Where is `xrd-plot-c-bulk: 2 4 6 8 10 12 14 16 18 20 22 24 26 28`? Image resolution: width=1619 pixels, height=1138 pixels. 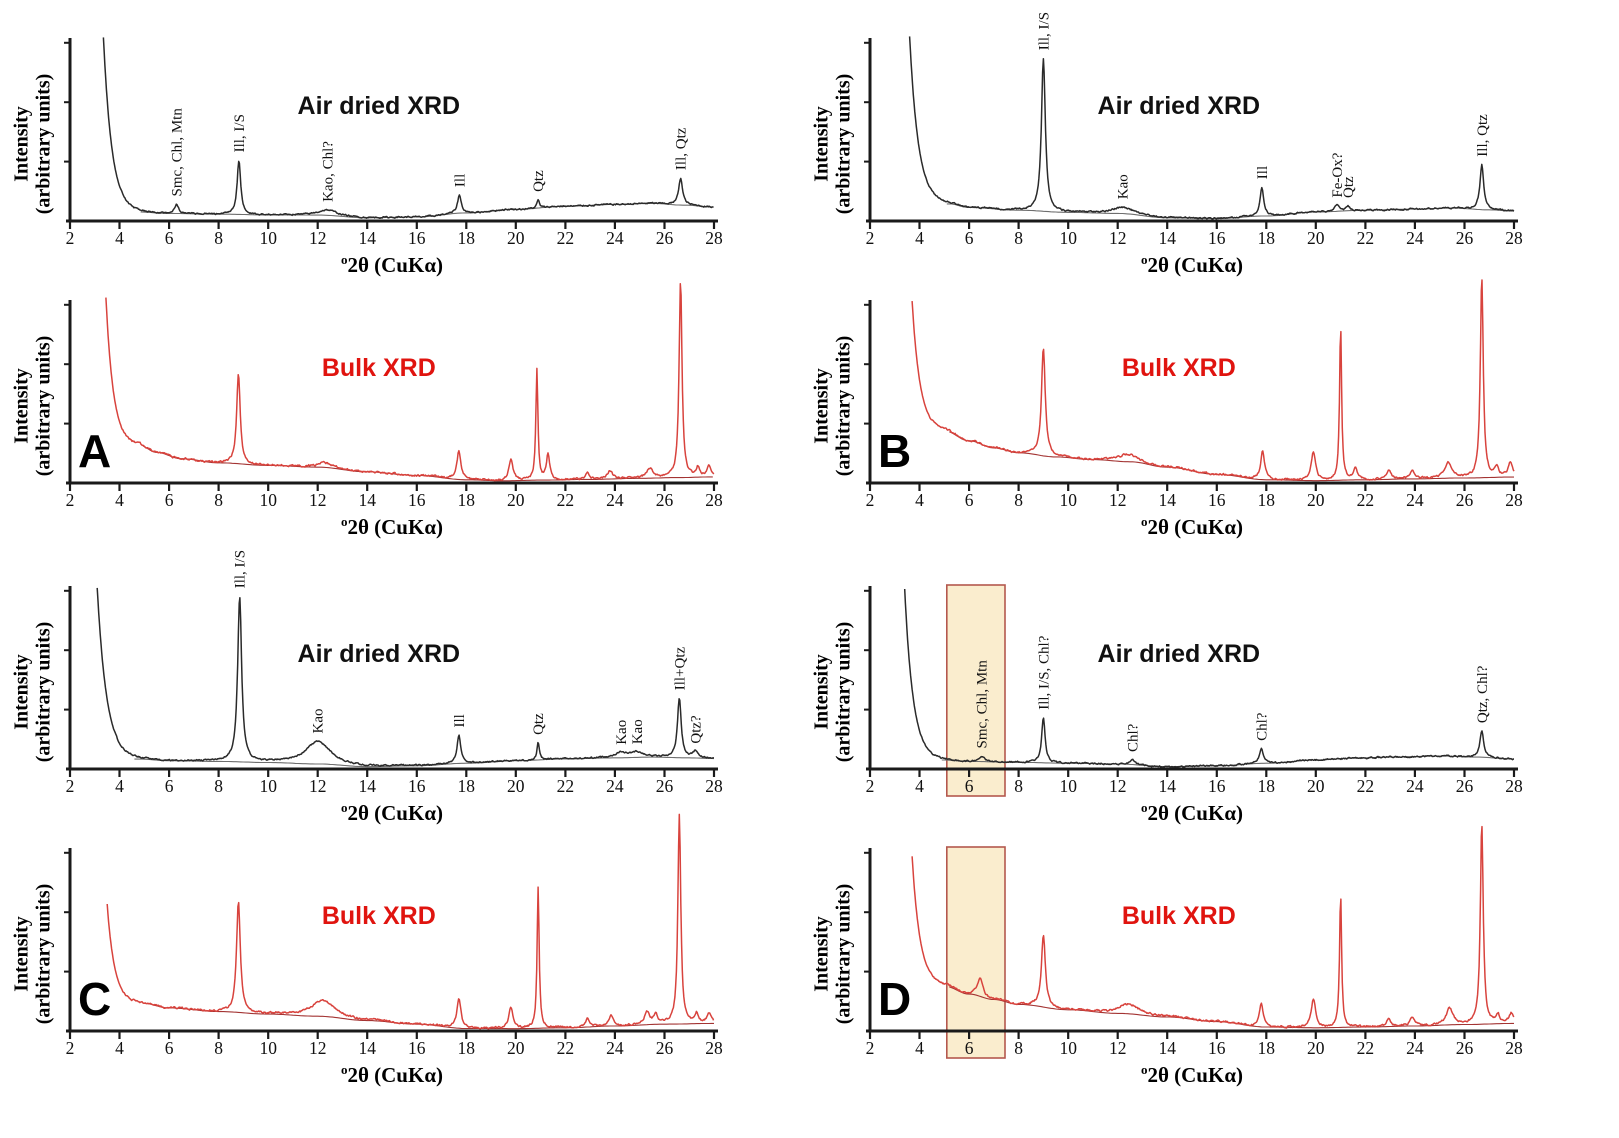 xrd-plot-c-bulk: 2 4 6 8 10 12 14 16 18 20 22 24 26 28 is located at coordinates (393, 935).